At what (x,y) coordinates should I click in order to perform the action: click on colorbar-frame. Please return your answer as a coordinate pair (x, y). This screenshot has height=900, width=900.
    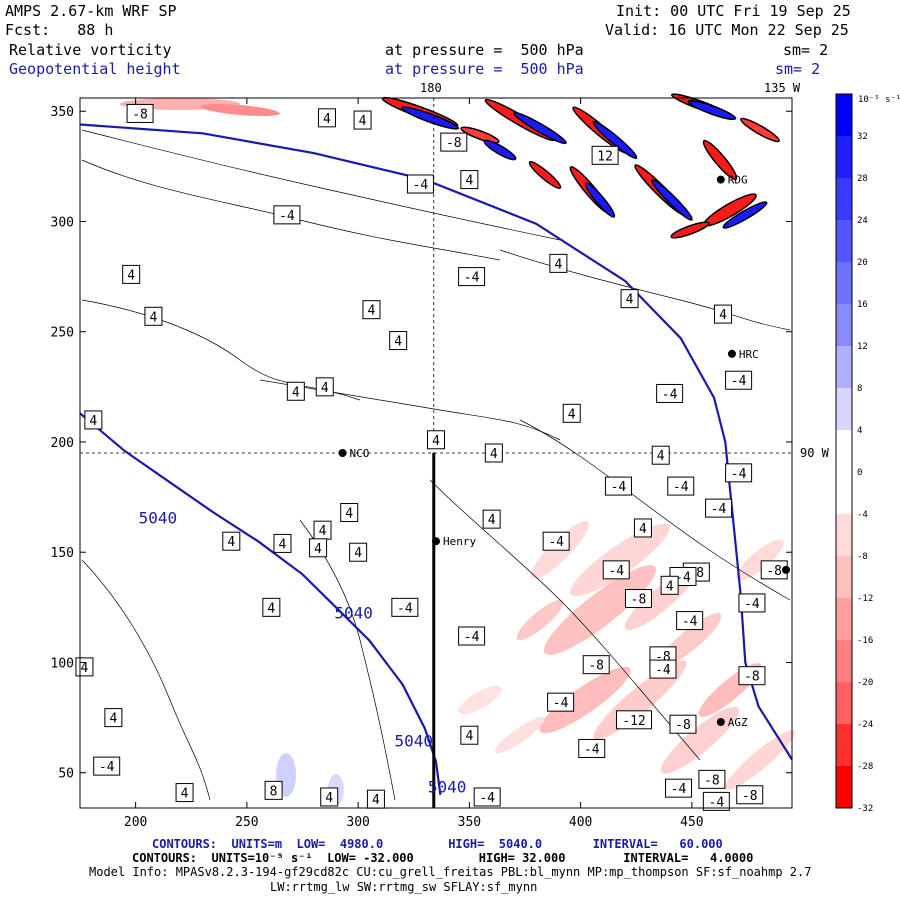
    Looking at the image, I should click on (844, 451).